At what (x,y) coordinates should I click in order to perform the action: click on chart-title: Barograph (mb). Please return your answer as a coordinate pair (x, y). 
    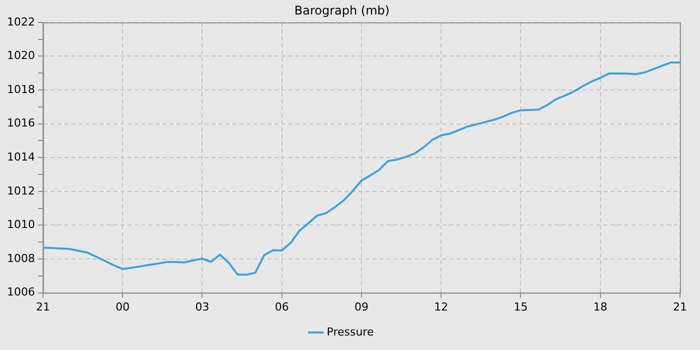
    Looking at the image, I should click on (342, 10).